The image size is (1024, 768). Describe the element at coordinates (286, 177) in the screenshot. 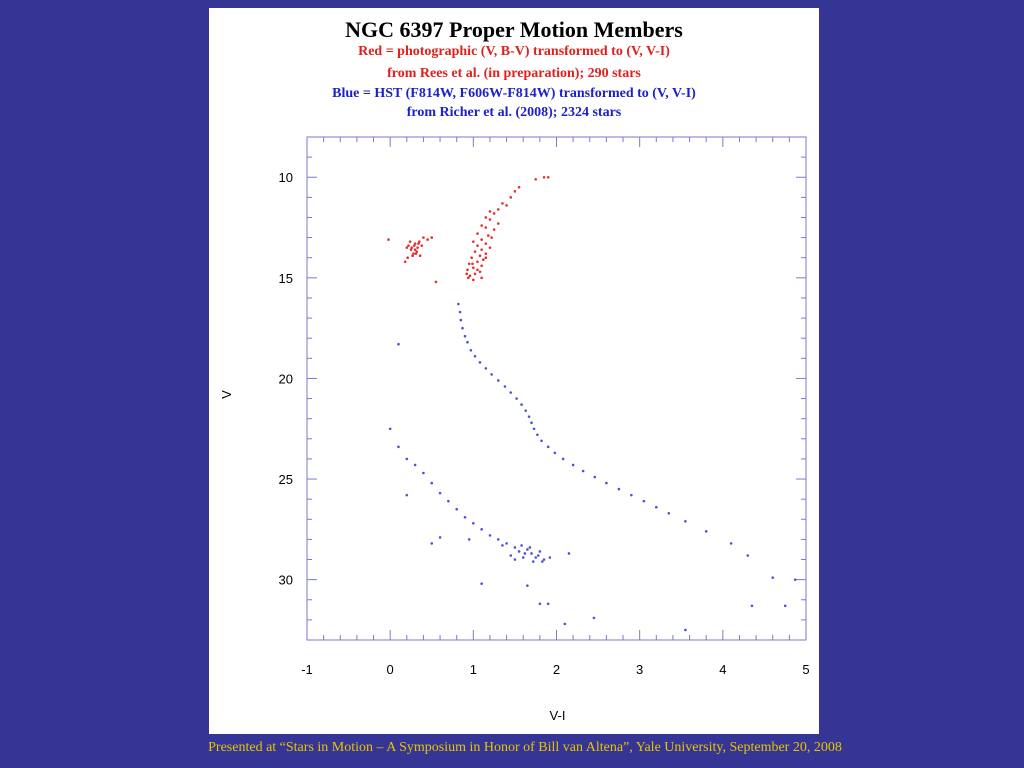

I see `y-tick-label: 10` at that location.